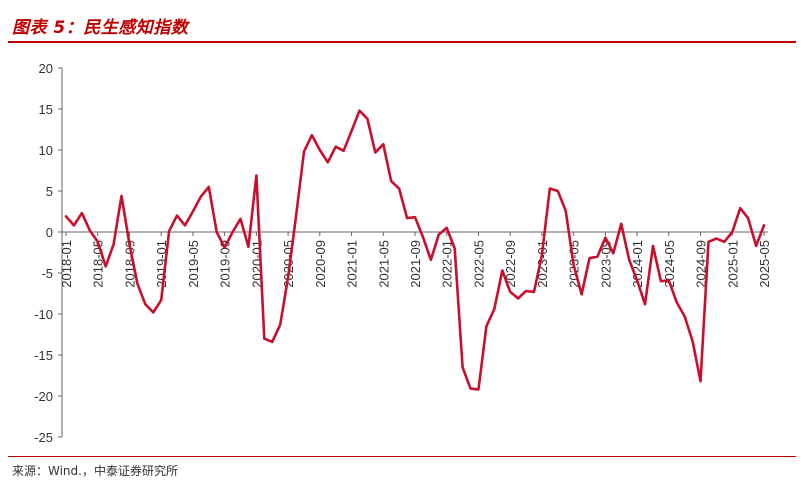 The image size is (803, 484). I want to click on x-tick-label: 2021-09, so click(415, 264).